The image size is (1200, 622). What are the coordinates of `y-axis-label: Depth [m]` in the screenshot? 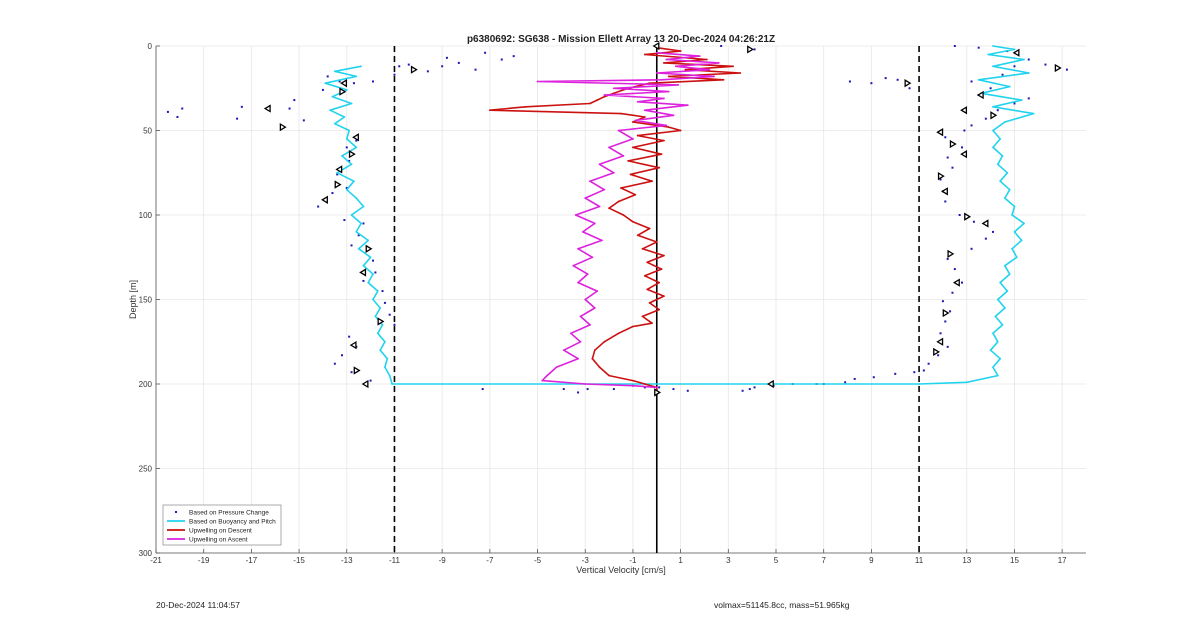 It's located at (133, 299).